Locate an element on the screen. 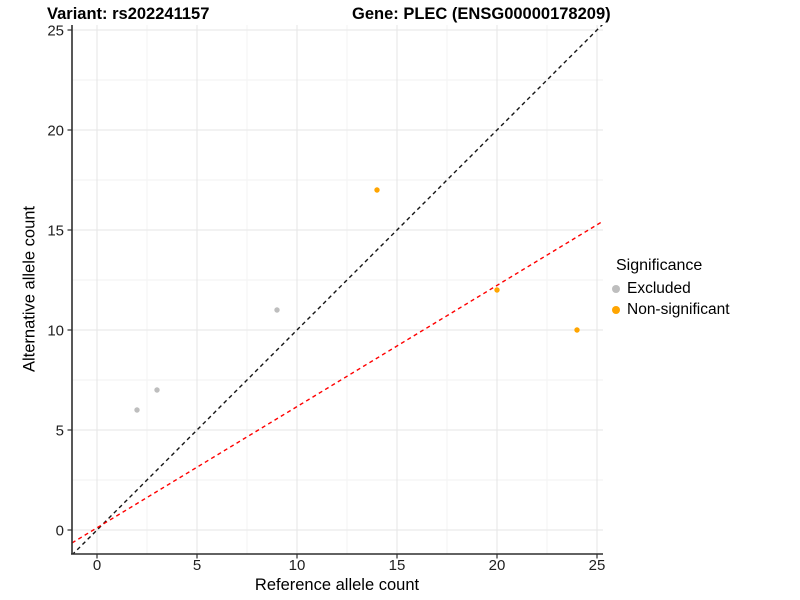  legend-item-non-significant: Non-significant is located at coordinates (667, 309).